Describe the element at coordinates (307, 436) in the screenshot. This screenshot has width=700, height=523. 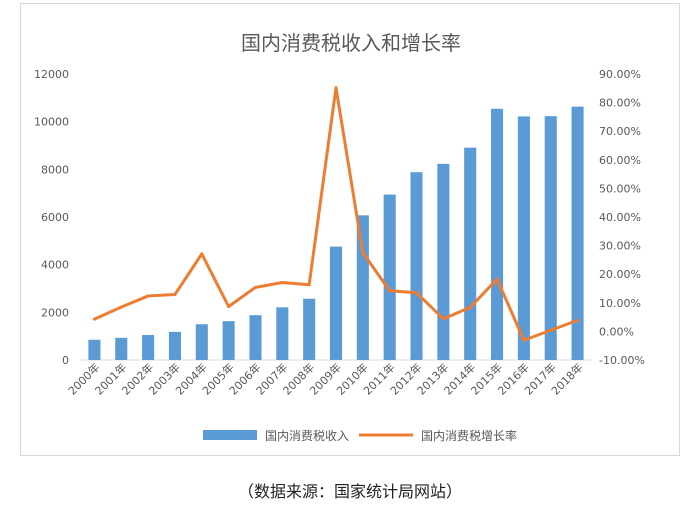
I see `legend-bar-label: 国内消费税收入` at that location.